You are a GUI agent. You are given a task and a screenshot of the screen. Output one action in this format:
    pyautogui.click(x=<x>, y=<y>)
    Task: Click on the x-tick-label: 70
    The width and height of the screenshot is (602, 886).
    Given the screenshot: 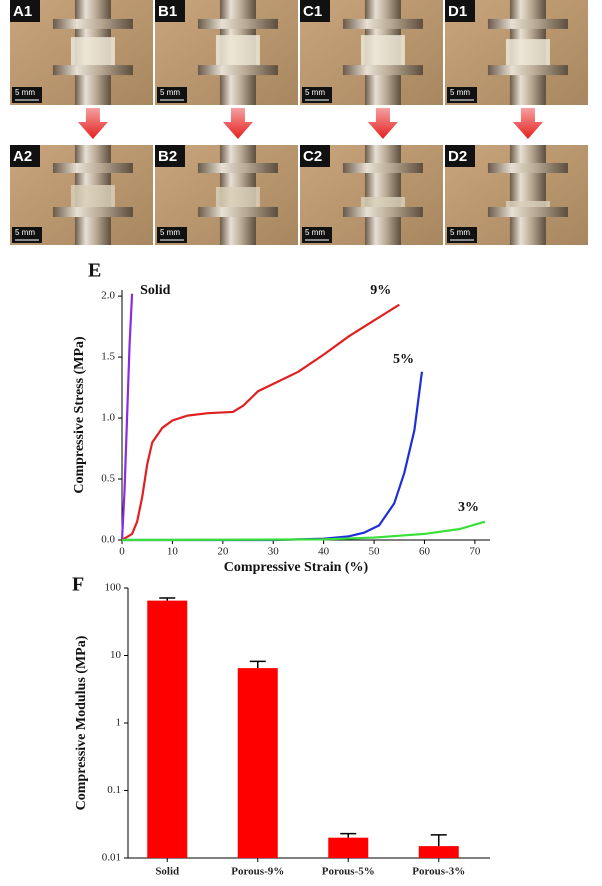 What is the action you would take?
    pyautogui.click(x=475, y=552)
    